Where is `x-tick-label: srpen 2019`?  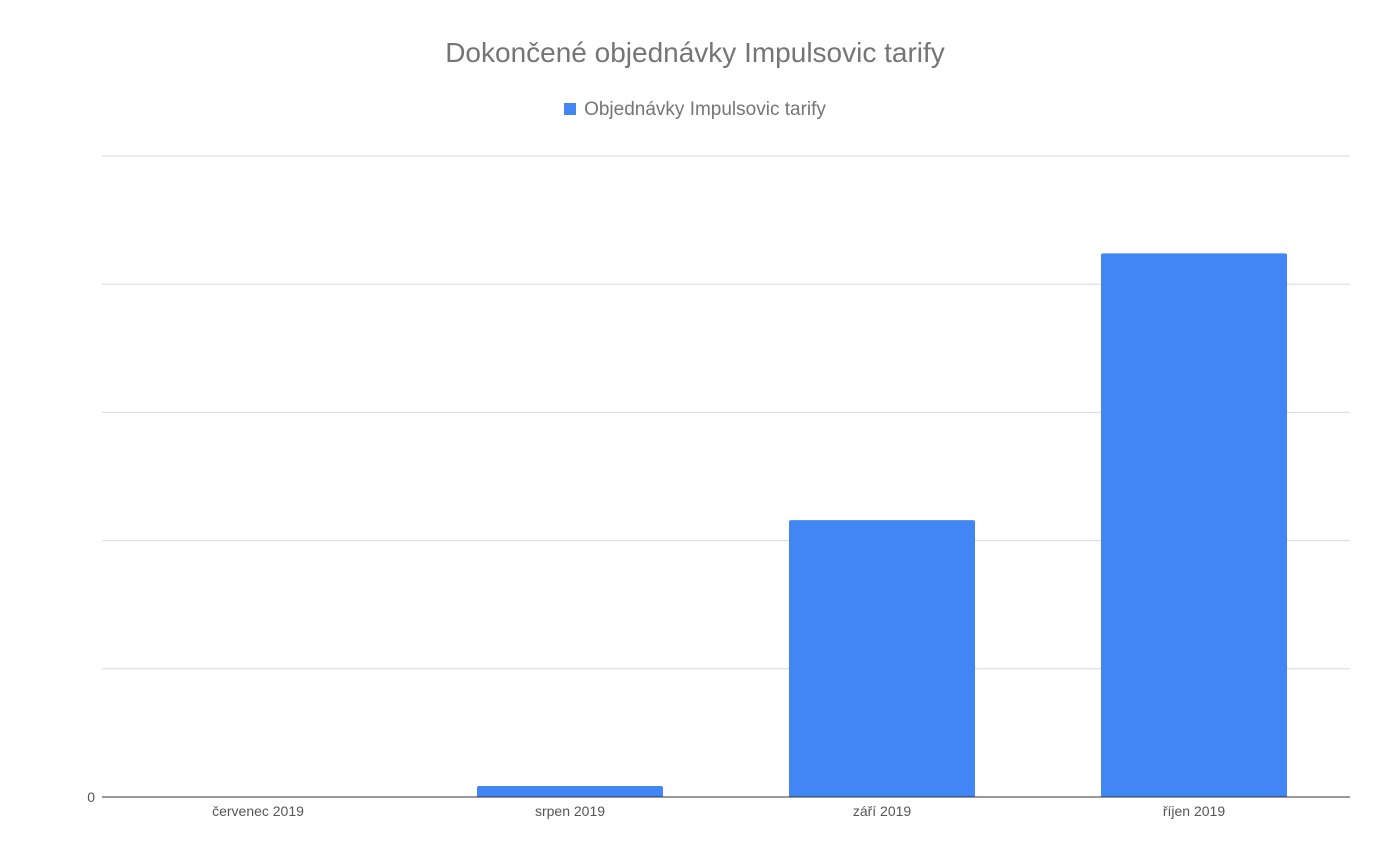 x-tick-label: srpen 2019 is located at coordinates (570, 811).